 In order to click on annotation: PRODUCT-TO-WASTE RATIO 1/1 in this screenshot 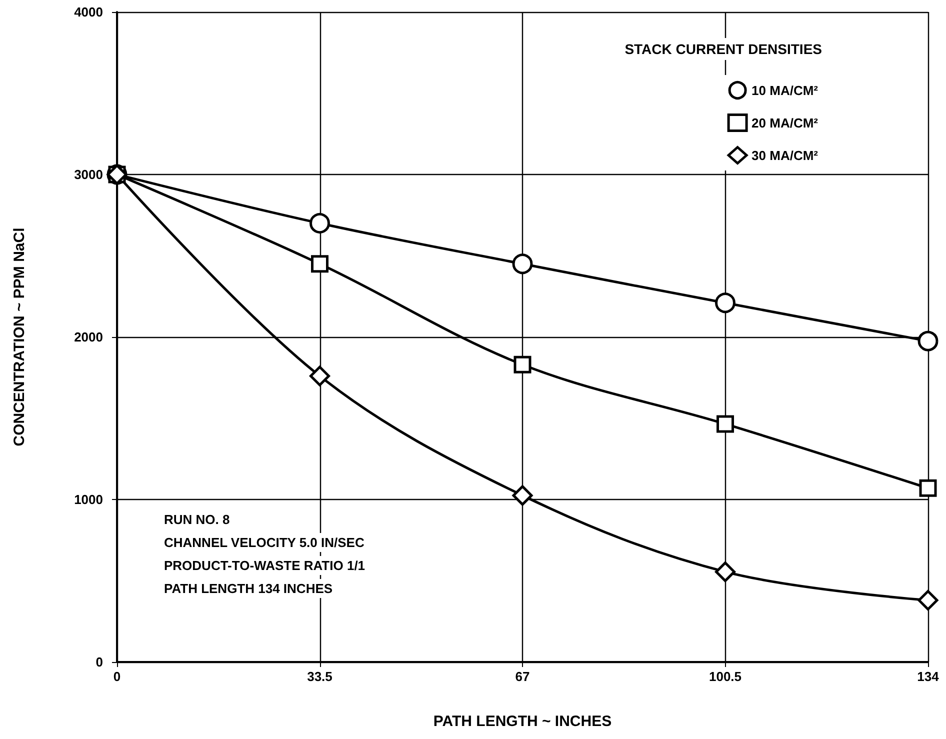, I will do `click(265, 565)`.